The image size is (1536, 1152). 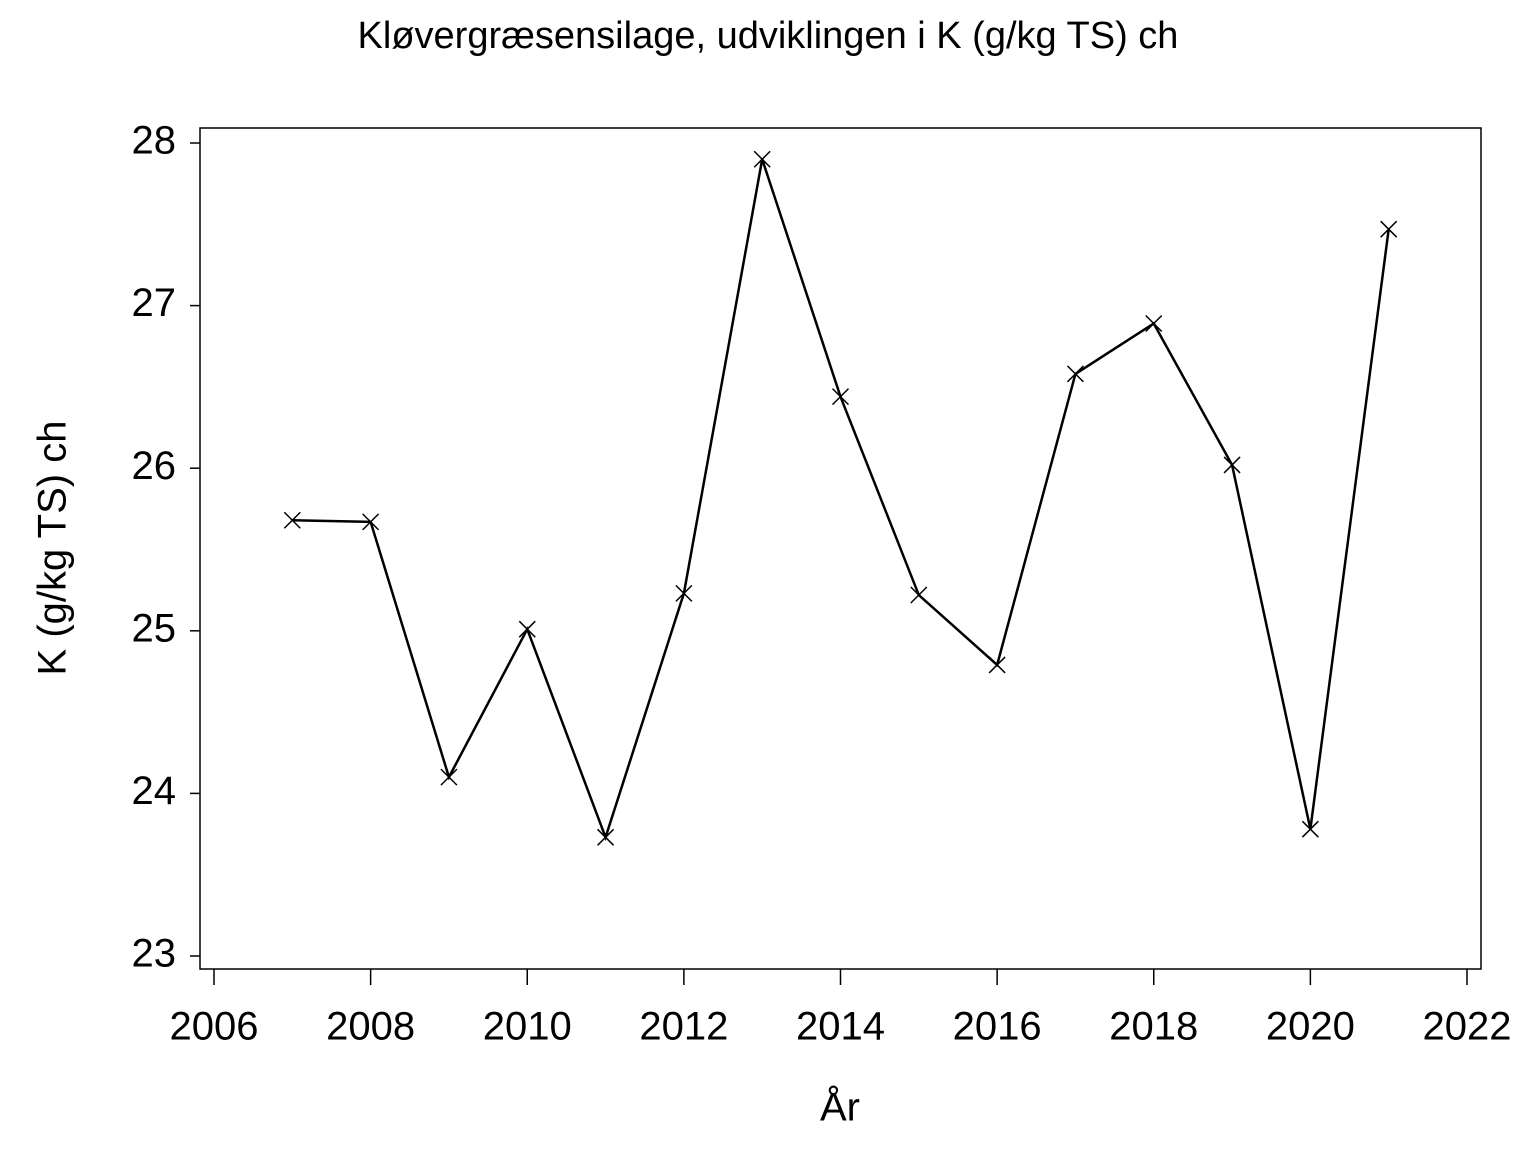 I want to click on y-tick-label: 25, so click(x=154, y=628).